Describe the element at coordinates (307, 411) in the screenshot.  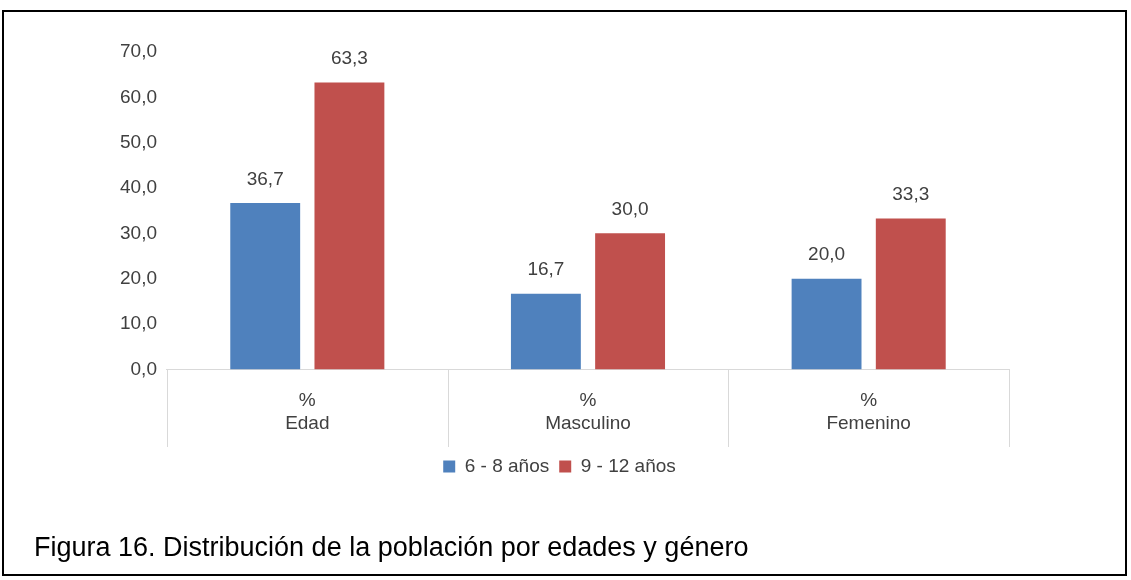
I see `x-tick-label: % Edad` at that location.